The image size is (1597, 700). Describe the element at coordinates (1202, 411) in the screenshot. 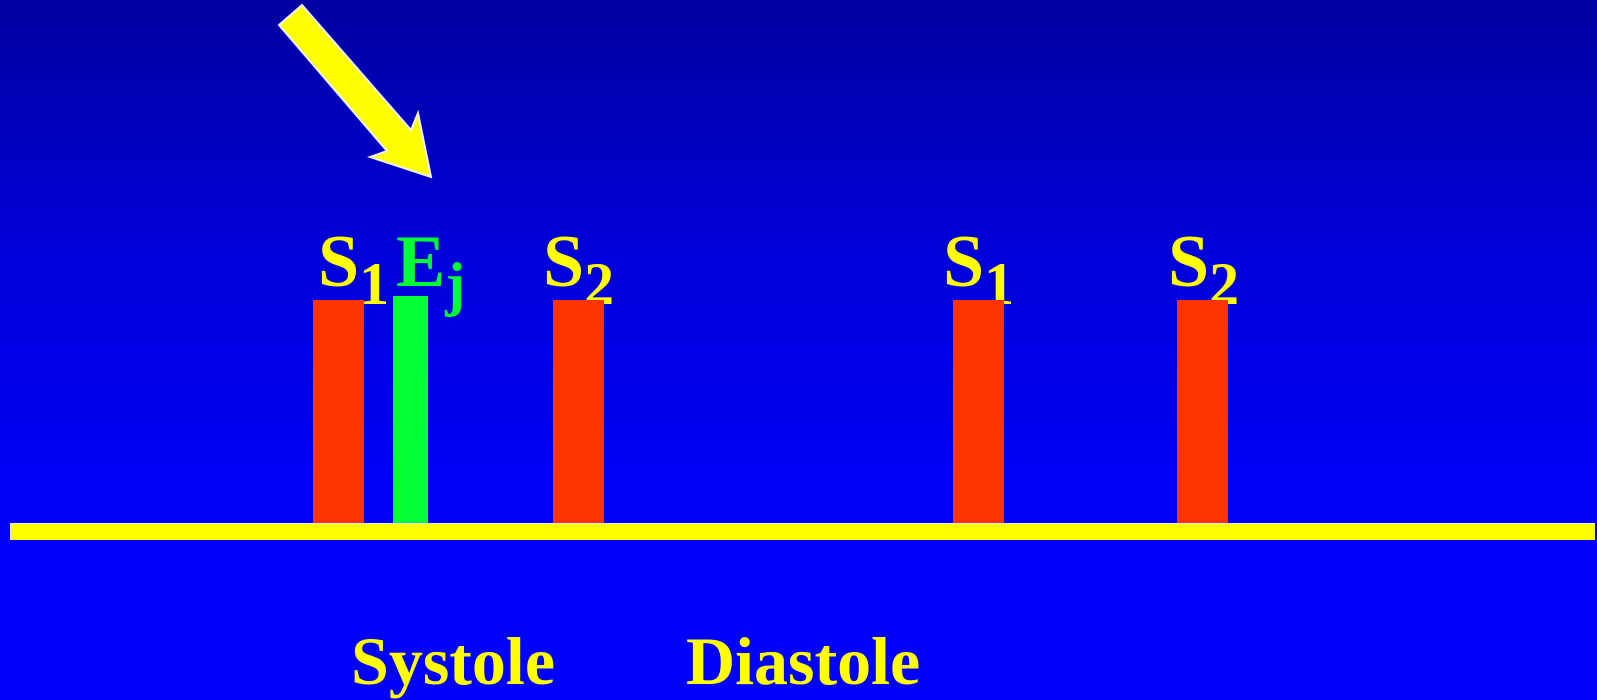

I see `s2-bar-second` at that location.